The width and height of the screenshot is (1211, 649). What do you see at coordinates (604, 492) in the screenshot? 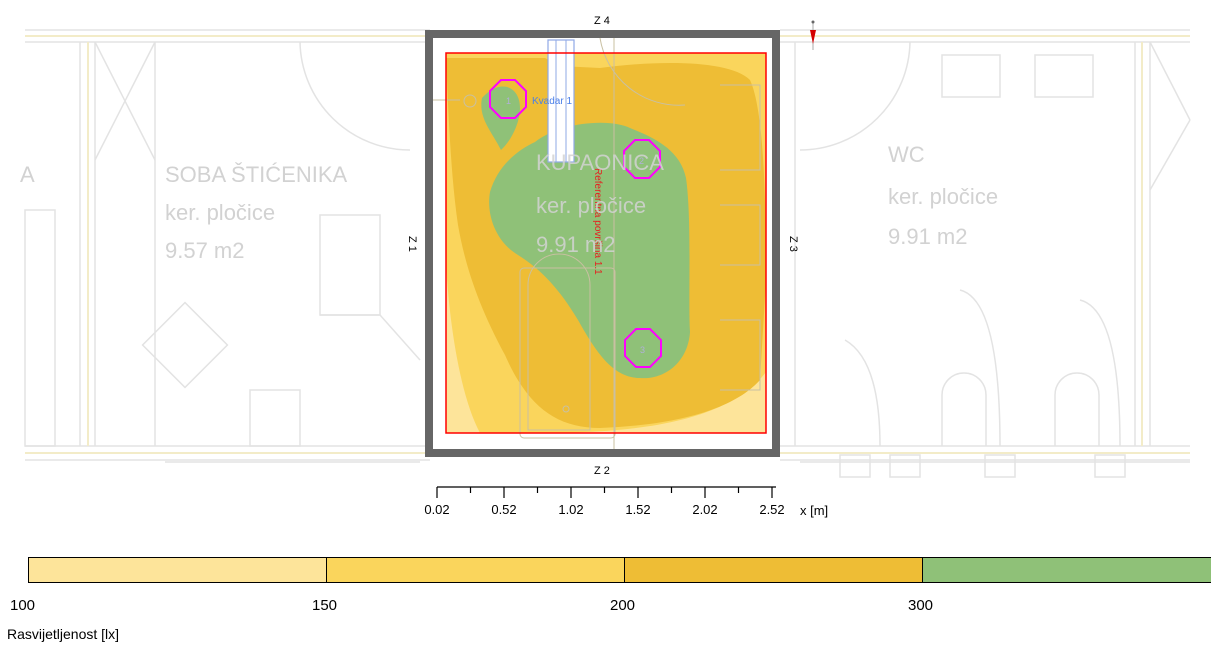
I see `x-axis-ticks` at bounding box center [604, 492].